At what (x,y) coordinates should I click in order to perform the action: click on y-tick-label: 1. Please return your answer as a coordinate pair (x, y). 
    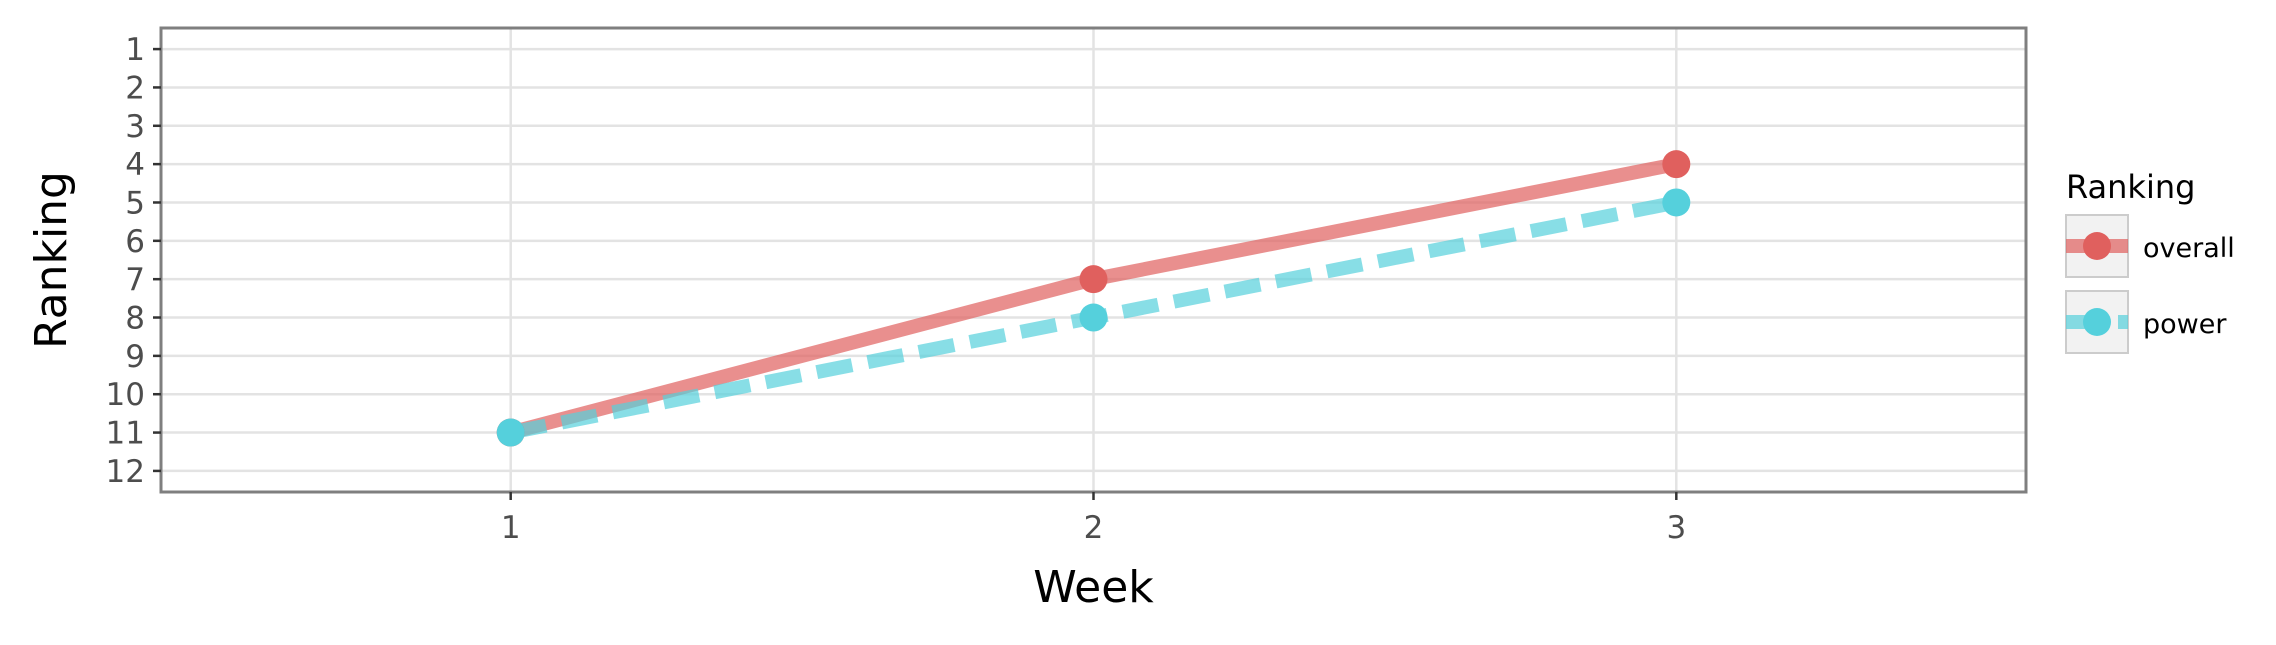
    Looking at the image, I should click on (135, 50).